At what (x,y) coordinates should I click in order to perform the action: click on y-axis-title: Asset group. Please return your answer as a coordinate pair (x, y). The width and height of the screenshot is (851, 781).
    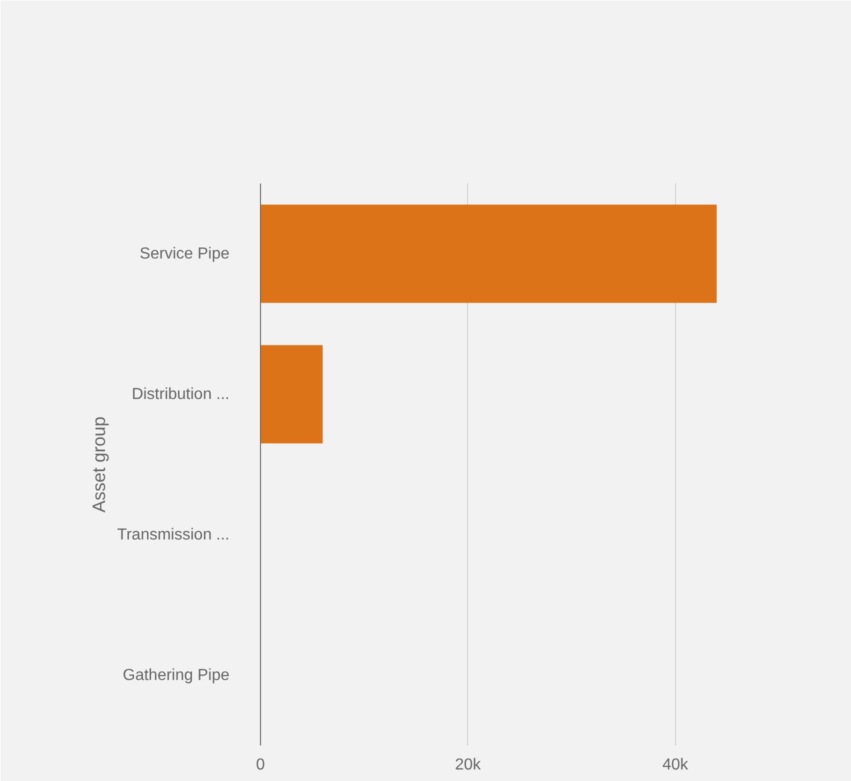
    Looking at the image, I should click on (99, 464).